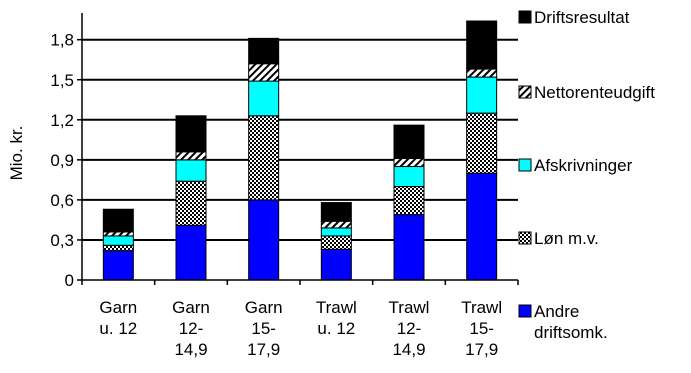  I want to click on x-tick-label: Garn 12-14,9, so click(191, 328).